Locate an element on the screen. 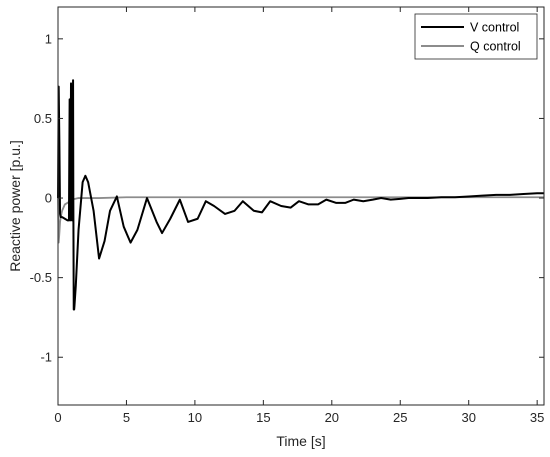  x-tick-label: 25 is located at coordinates (400, 417).